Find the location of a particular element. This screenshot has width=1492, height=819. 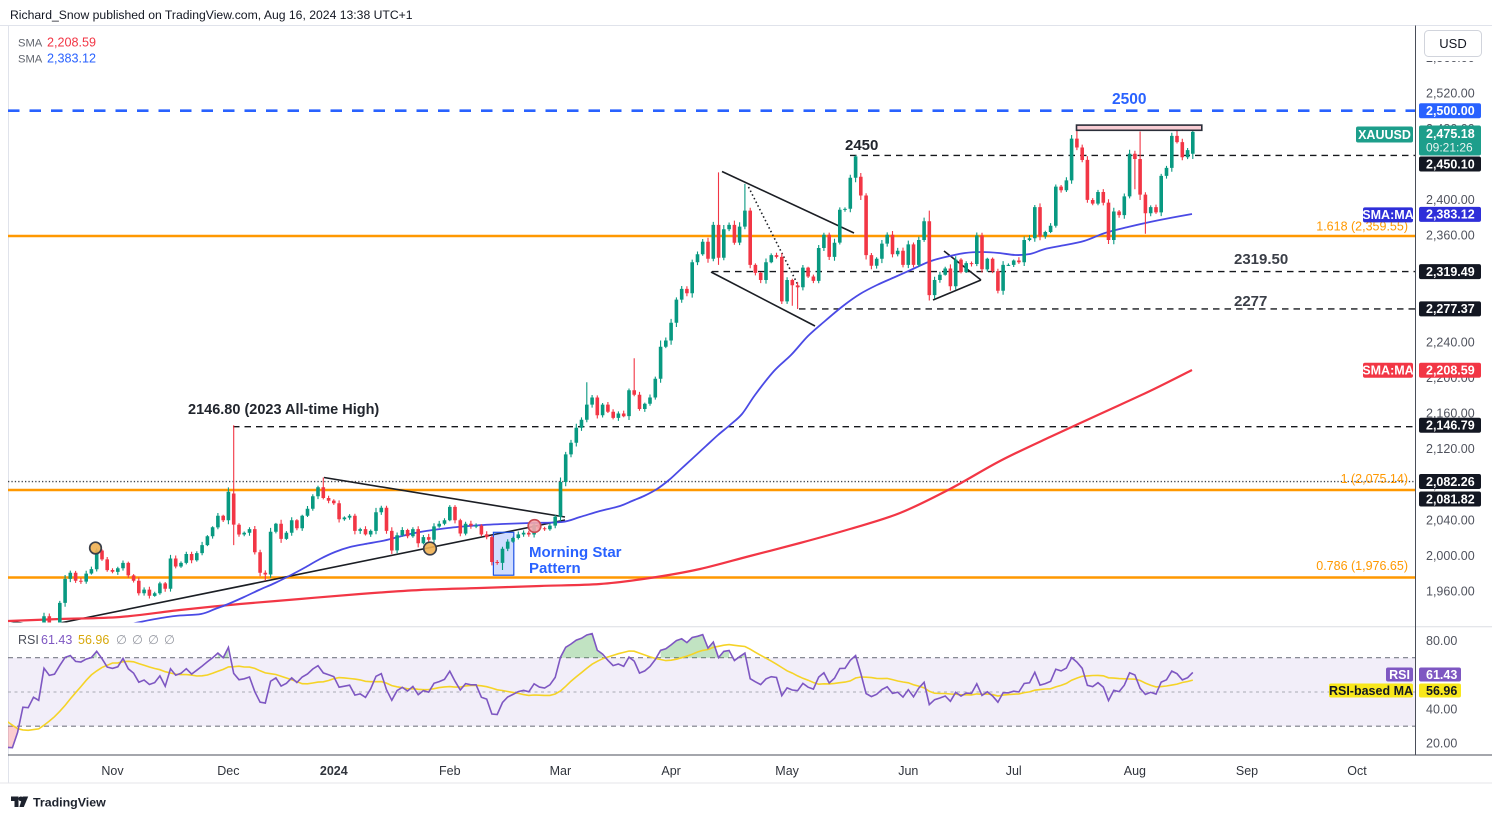

svg-text: 40.00 is located at coordinates (1441, 709).